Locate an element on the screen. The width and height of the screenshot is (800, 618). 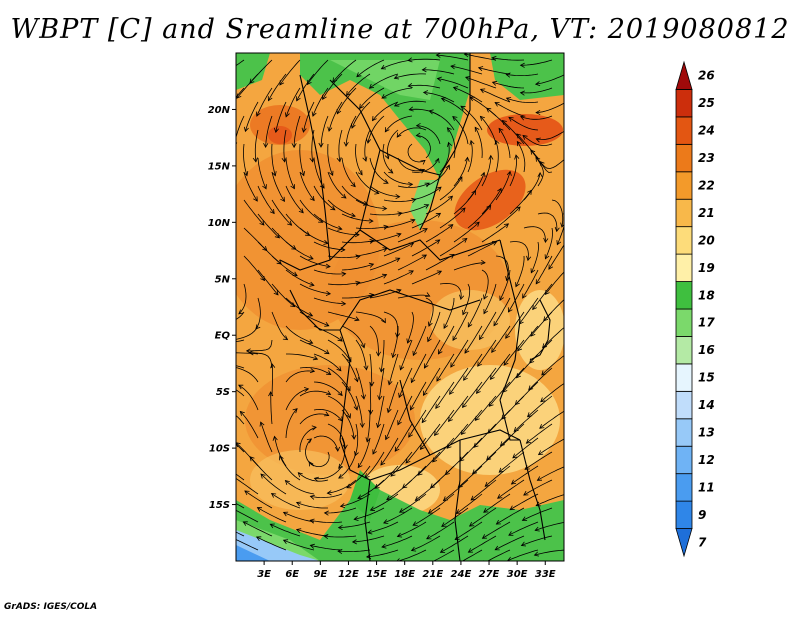
lon-tick-label: 12E is located at coordinates (348, 574).